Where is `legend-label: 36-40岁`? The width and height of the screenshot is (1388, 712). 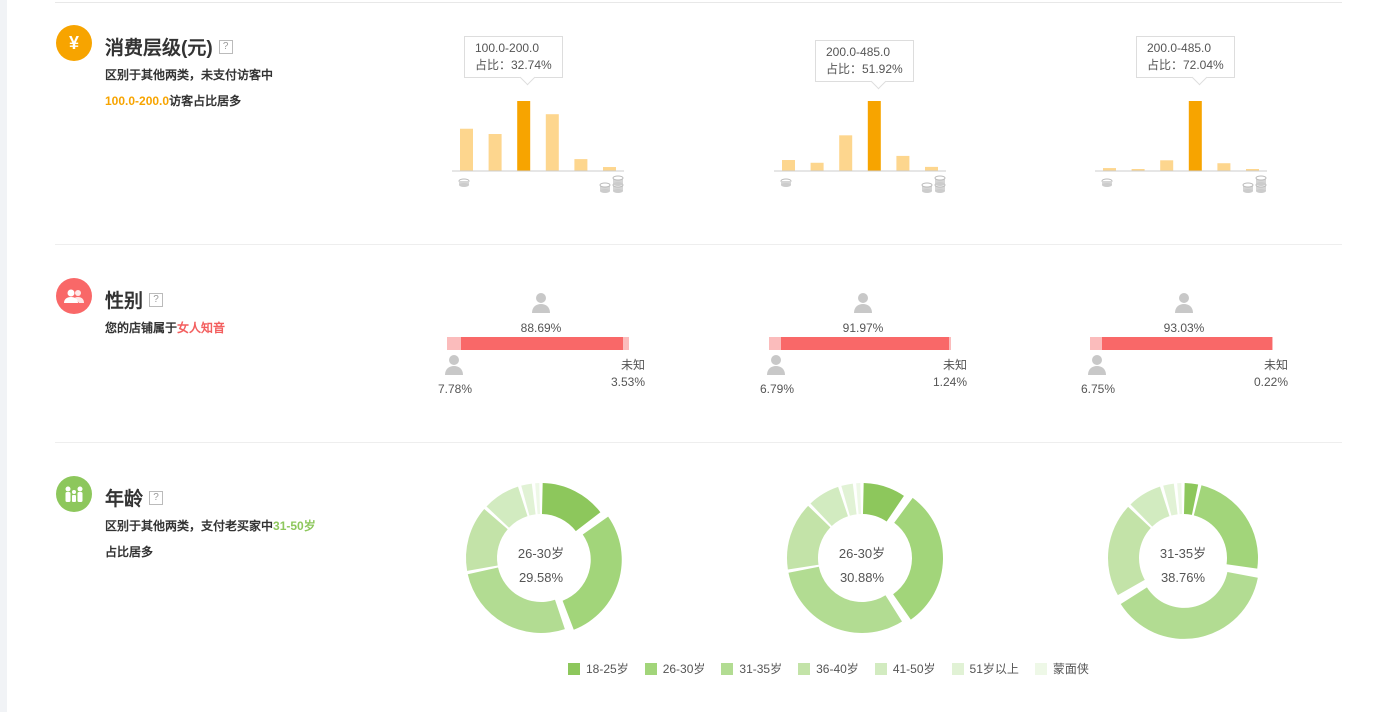
legend-label: 36-40岁 is located at coordinates (837, 669).